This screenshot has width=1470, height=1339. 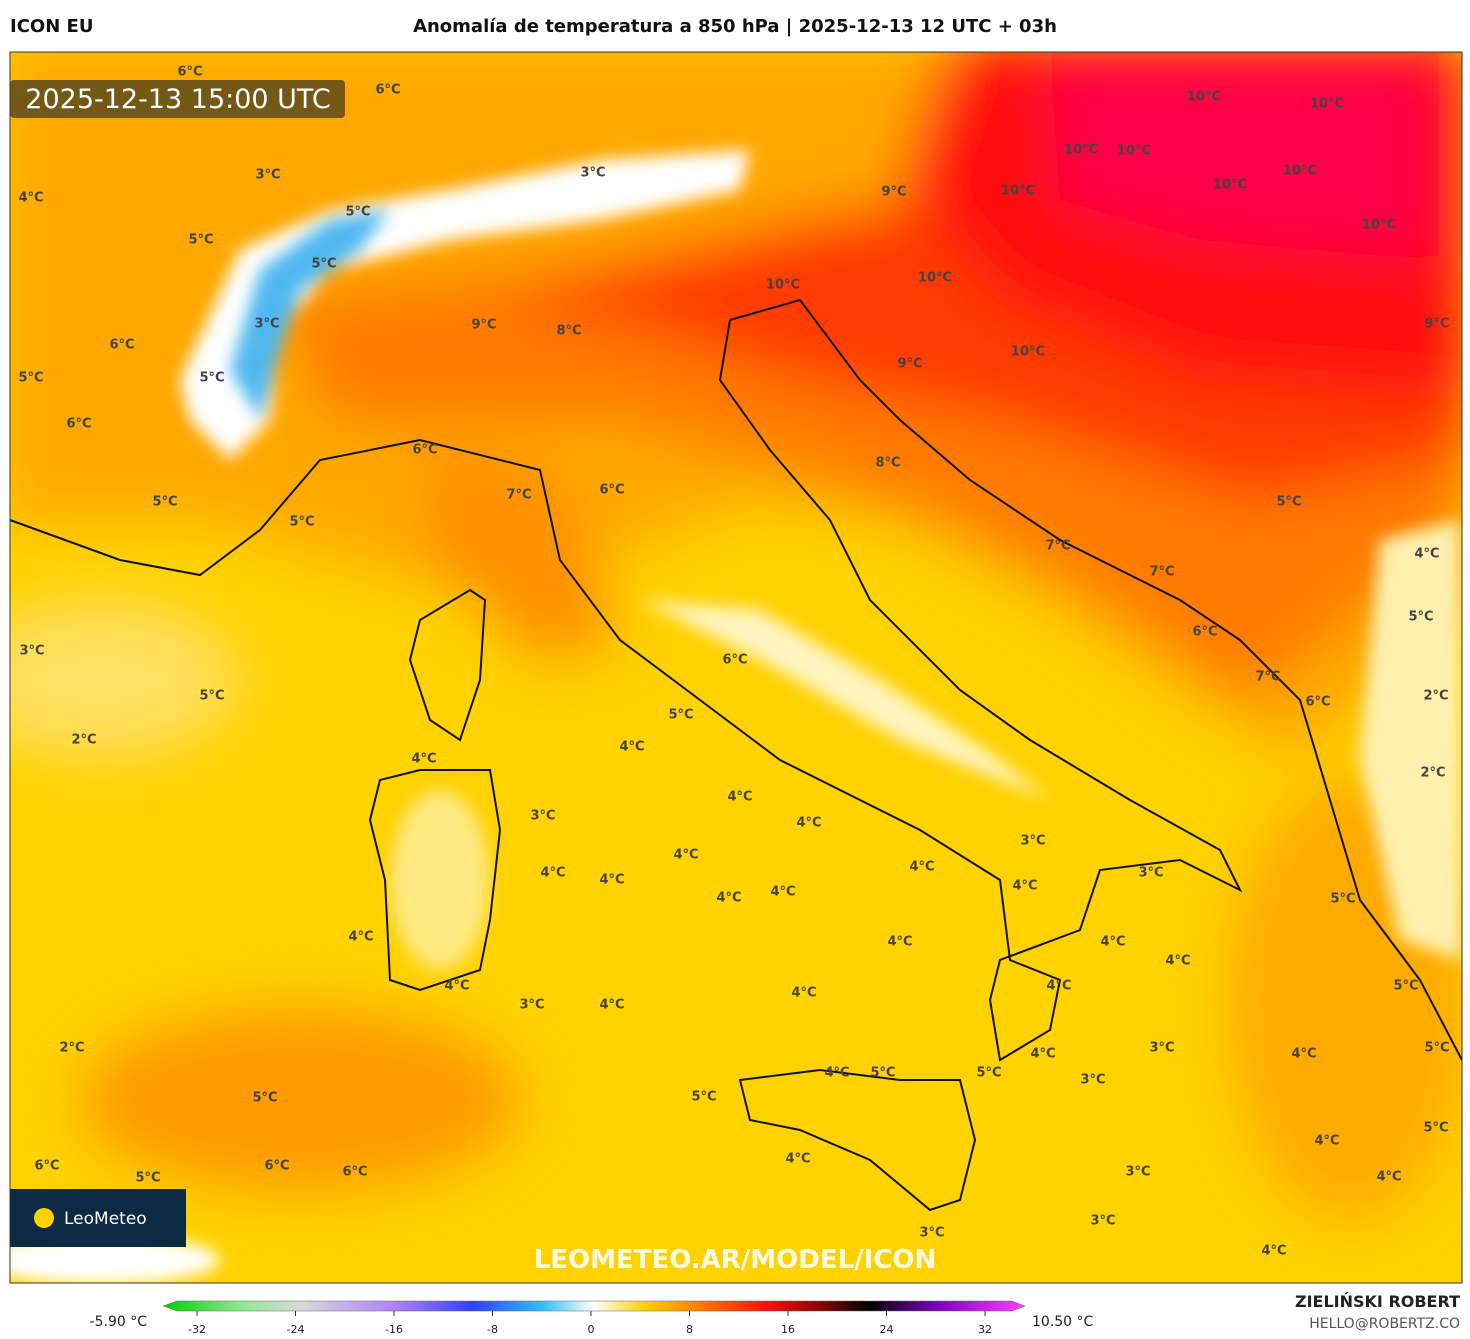 What do you see at coordinates (105, 1219) in the screenshot?
I see `logo: LeoMeteo` at bounding box center [105, 1219].